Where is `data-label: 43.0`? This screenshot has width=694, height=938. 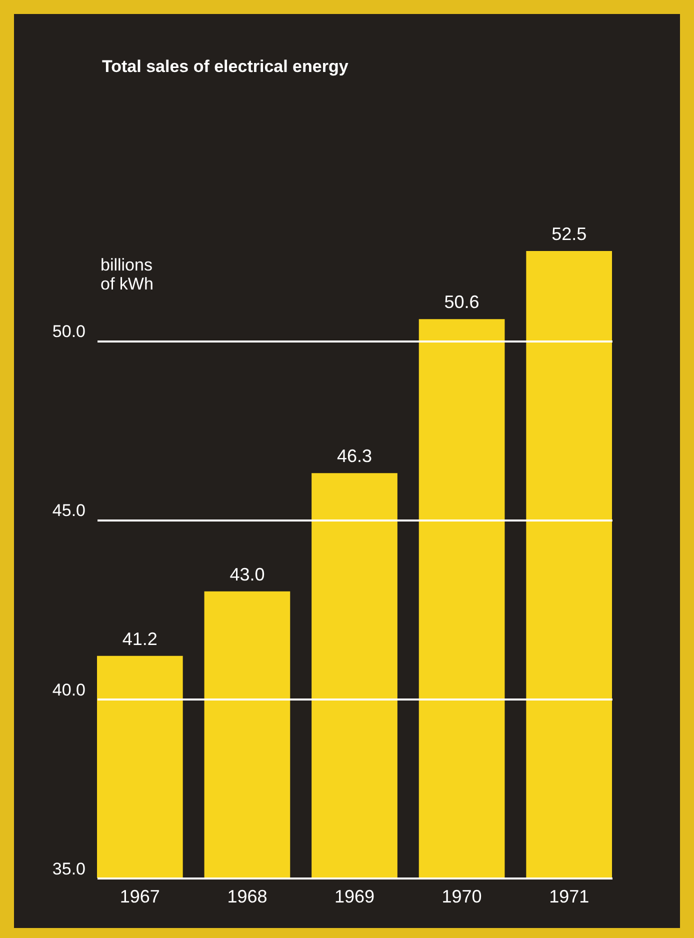 data-label: 43.0 is located at coordinates (247, 574).